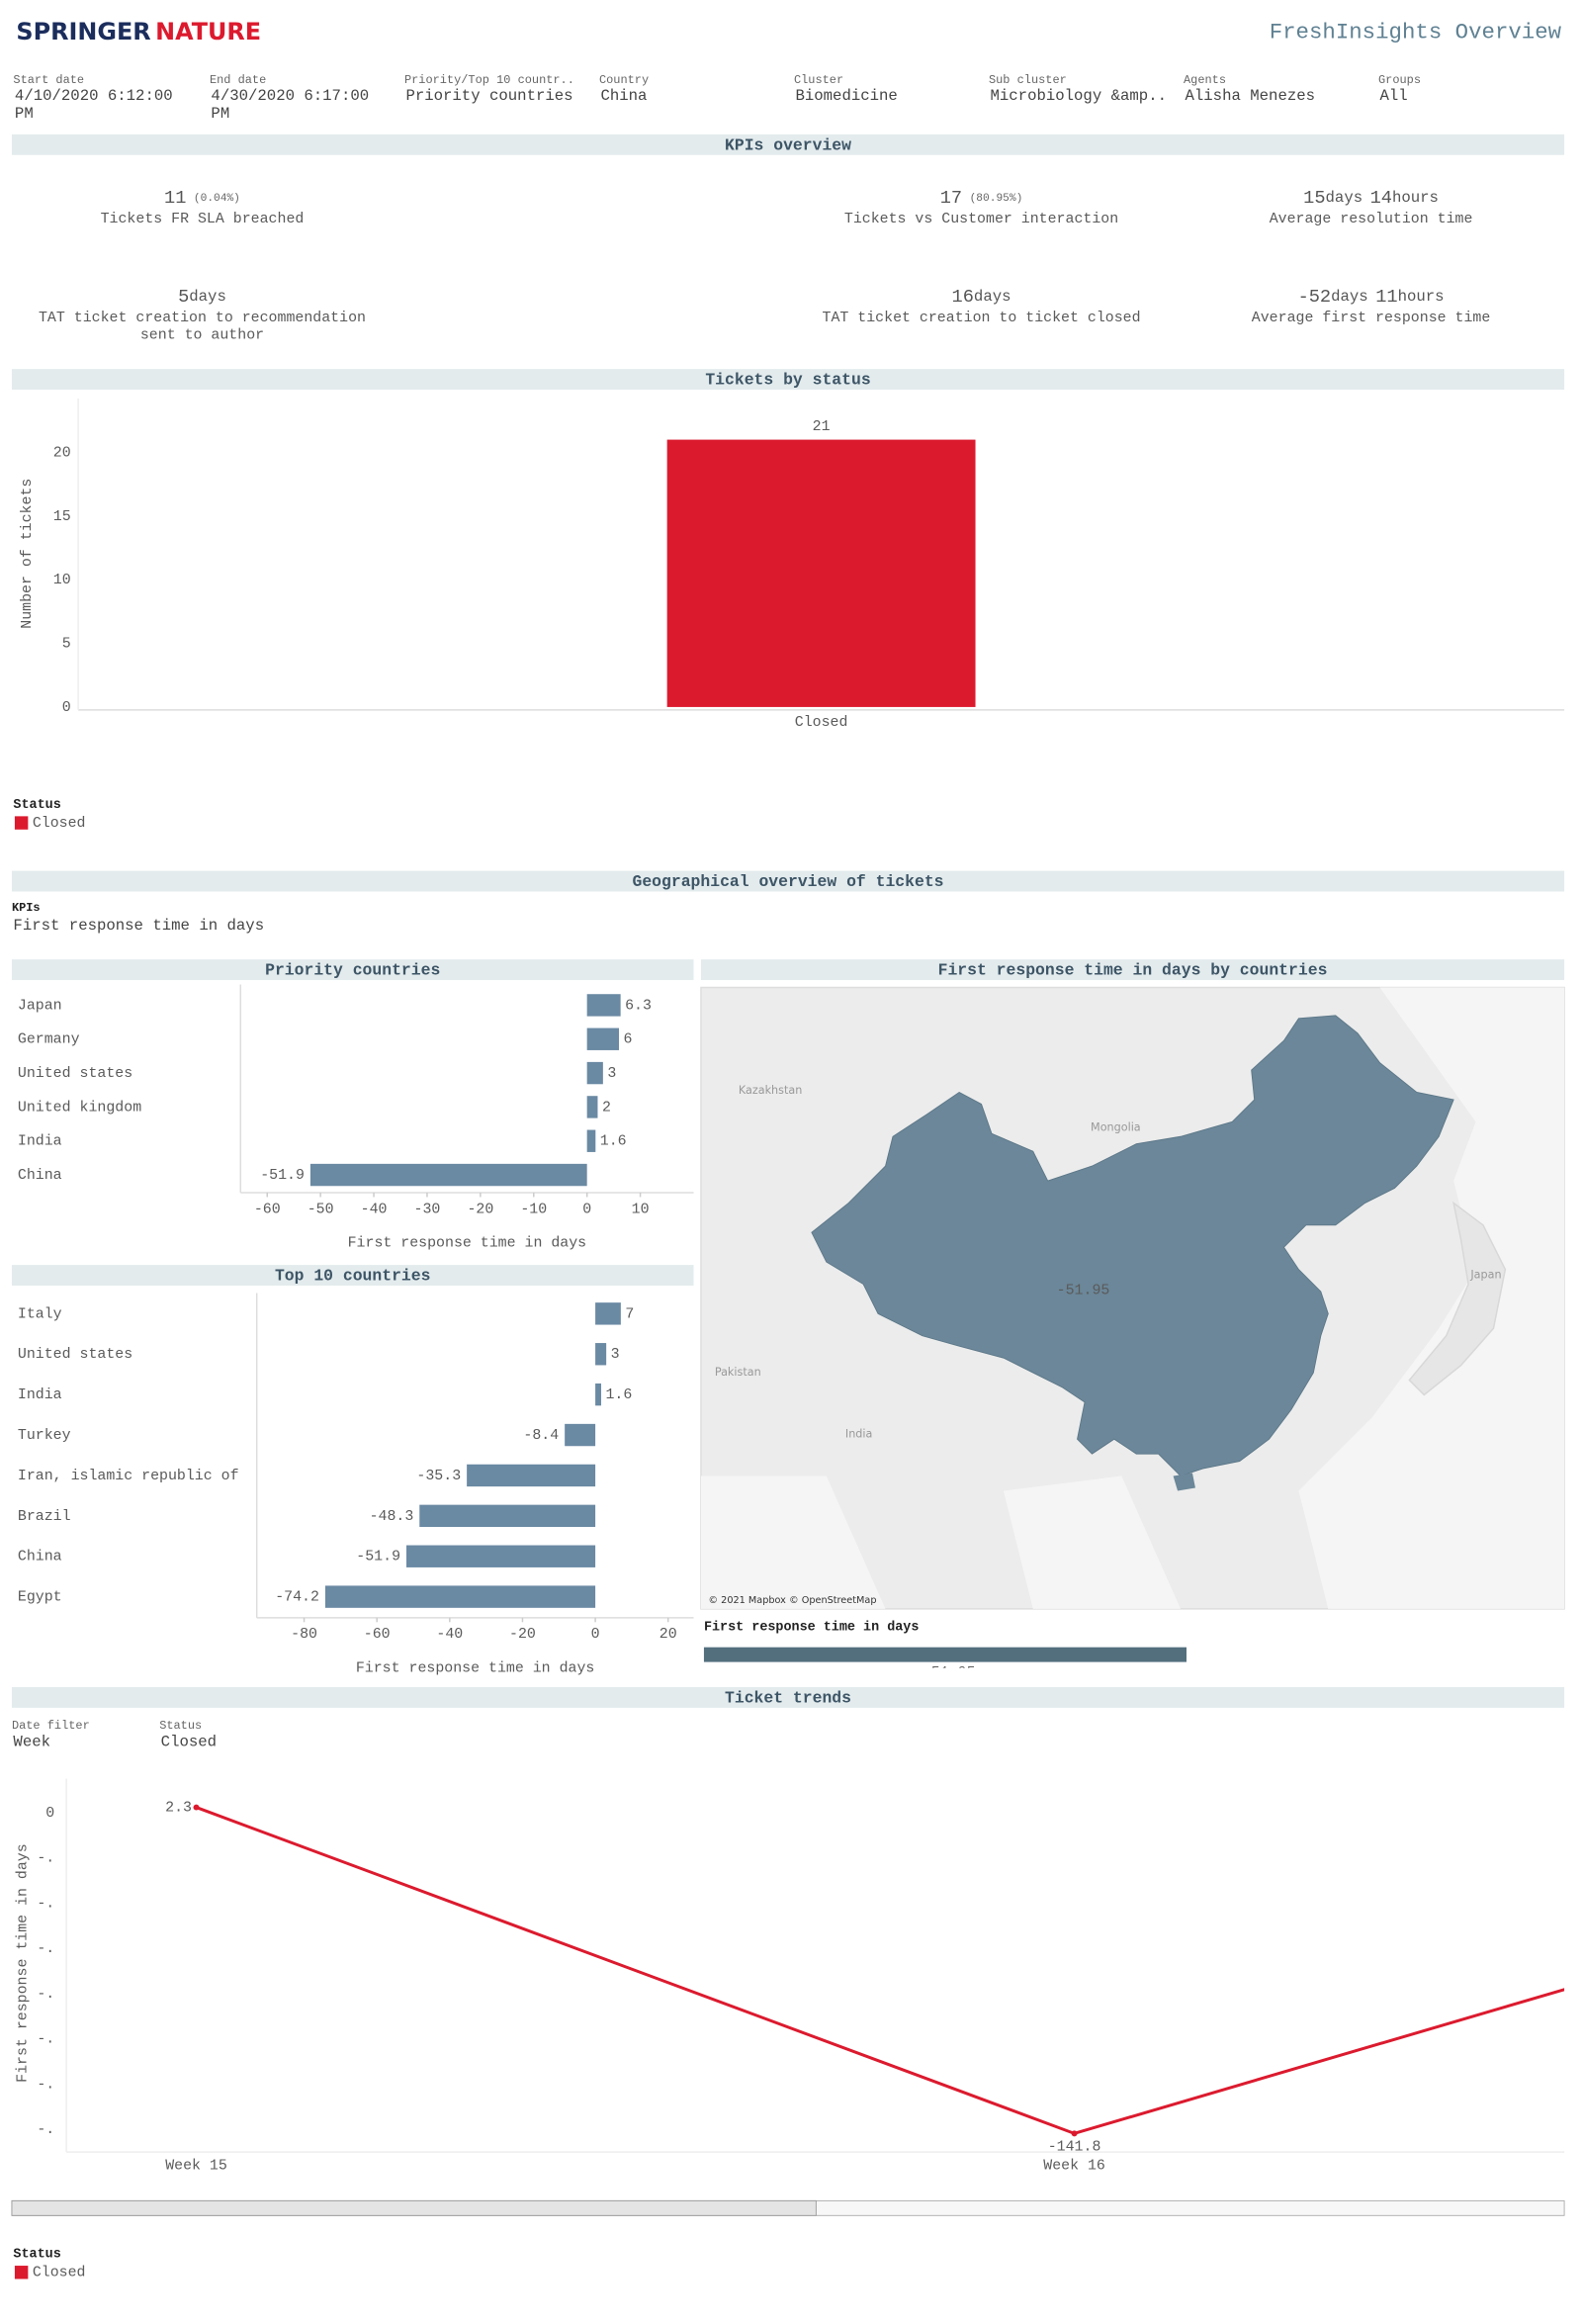 This screenshot has width=1582, height=2324. Describe the element at coordinates (40, 1314) in the screenshot. I see `category-label: Italy` at that location.